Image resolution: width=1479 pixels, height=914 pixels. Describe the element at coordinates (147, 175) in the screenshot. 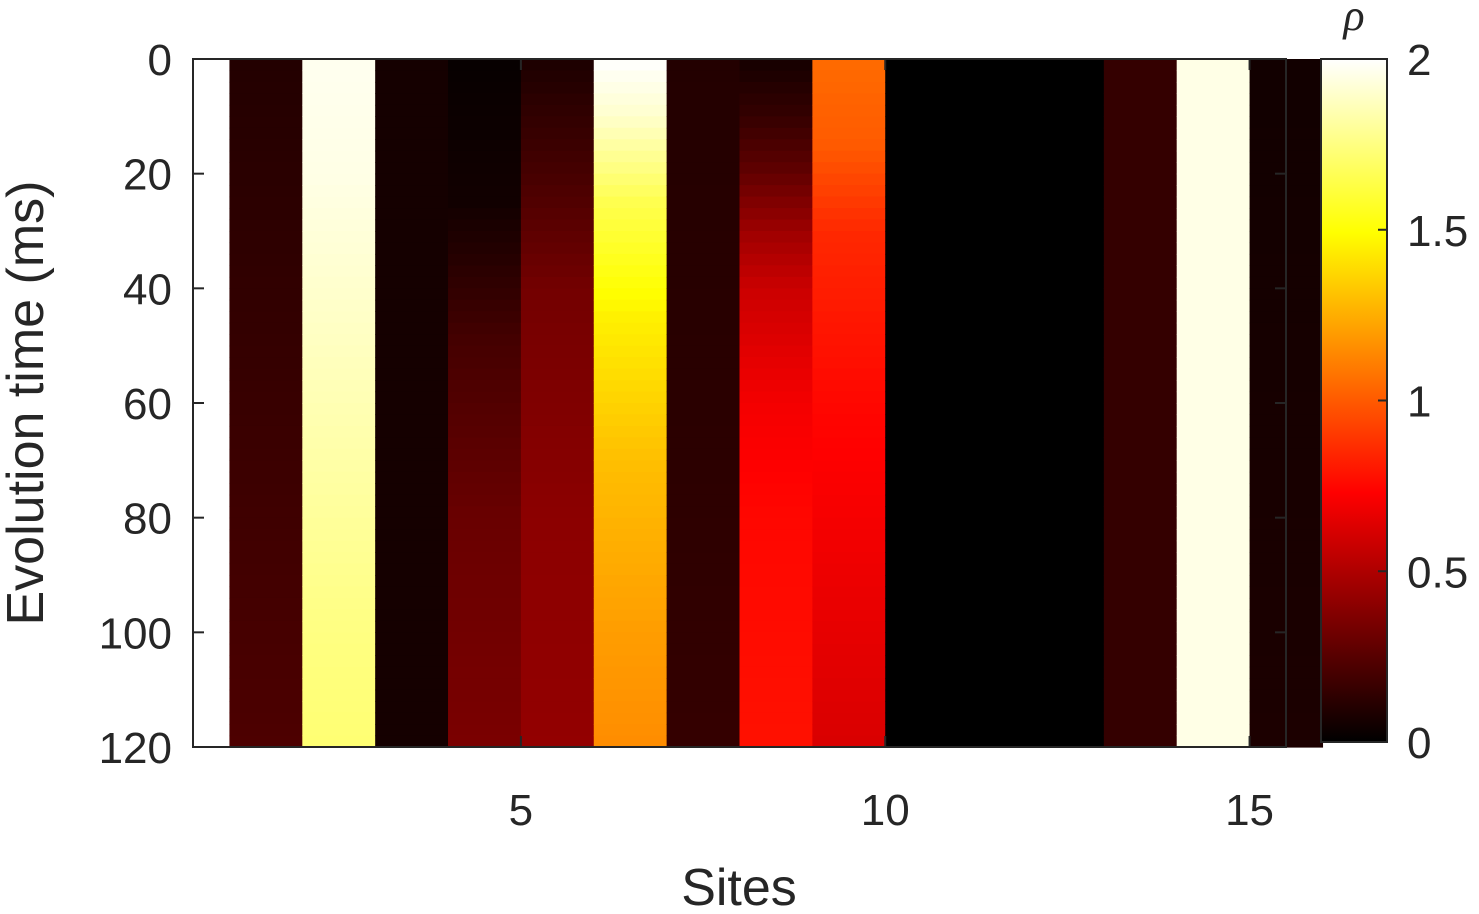

I see `y-tick-label: 20` at that location.